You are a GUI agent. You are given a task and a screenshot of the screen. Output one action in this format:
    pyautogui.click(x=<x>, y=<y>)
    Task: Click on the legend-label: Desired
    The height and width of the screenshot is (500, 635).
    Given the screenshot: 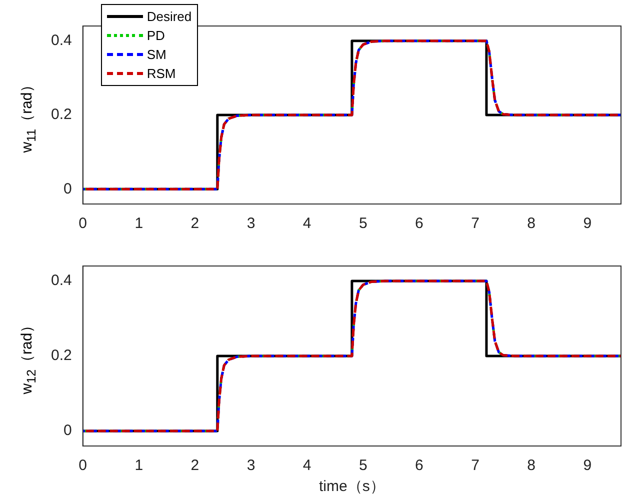 What is the action you would take?
    pyautogui.click(x=169, y=16)
    